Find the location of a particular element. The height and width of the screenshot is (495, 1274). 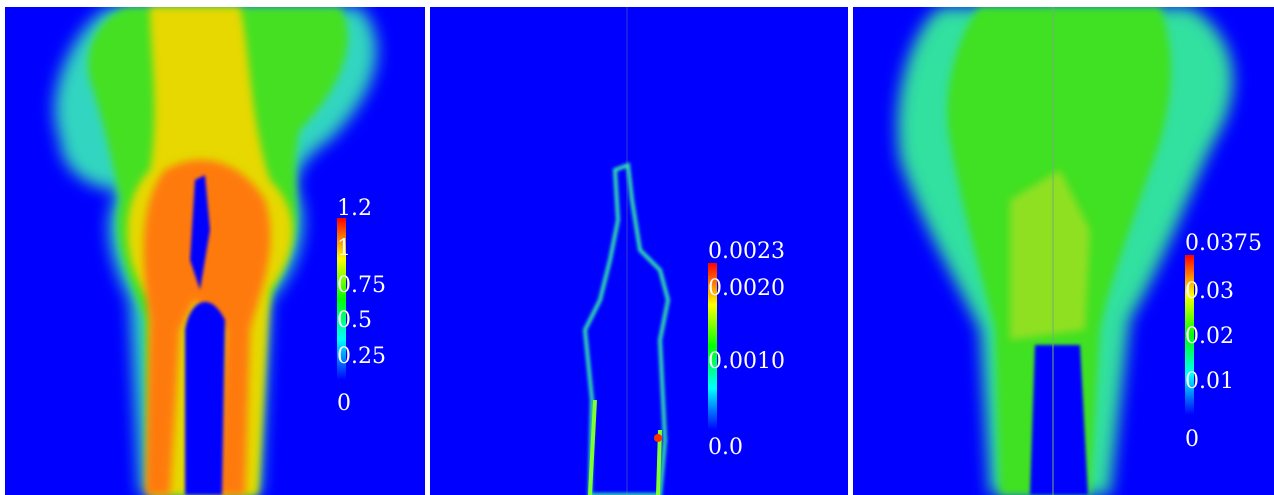

colorbar-label: 0.0 is located at coordinates (725, 447).